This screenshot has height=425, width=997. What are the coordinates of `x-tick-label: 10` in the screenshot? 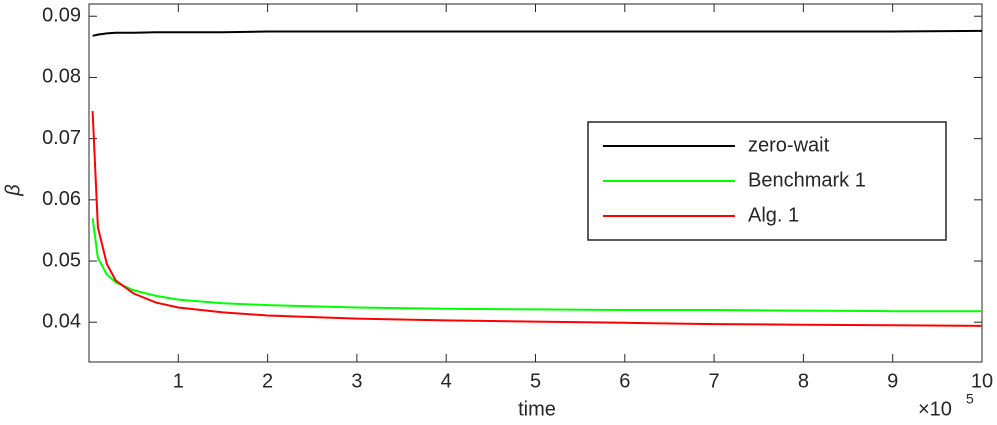 It's located at (982, 381).